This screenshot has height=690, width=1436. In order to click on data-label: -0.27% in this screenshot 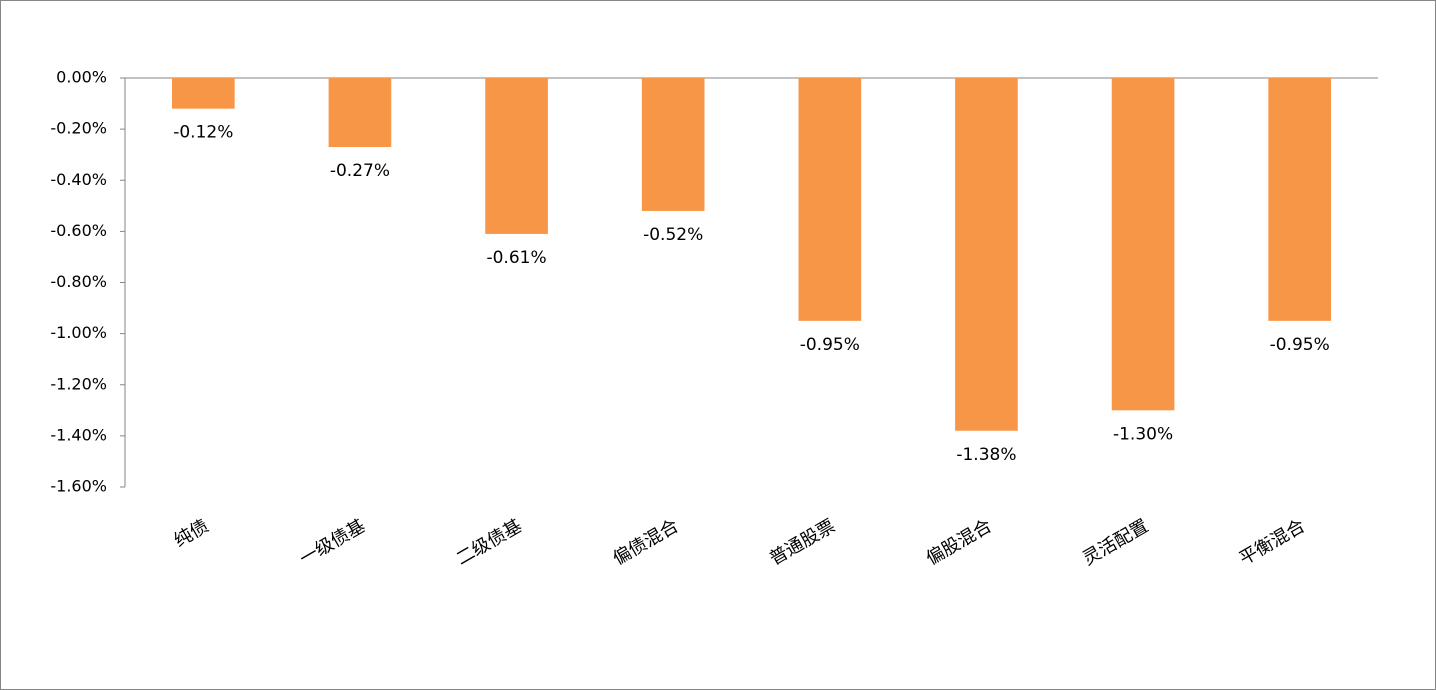, I will do `click(360, 171)`.